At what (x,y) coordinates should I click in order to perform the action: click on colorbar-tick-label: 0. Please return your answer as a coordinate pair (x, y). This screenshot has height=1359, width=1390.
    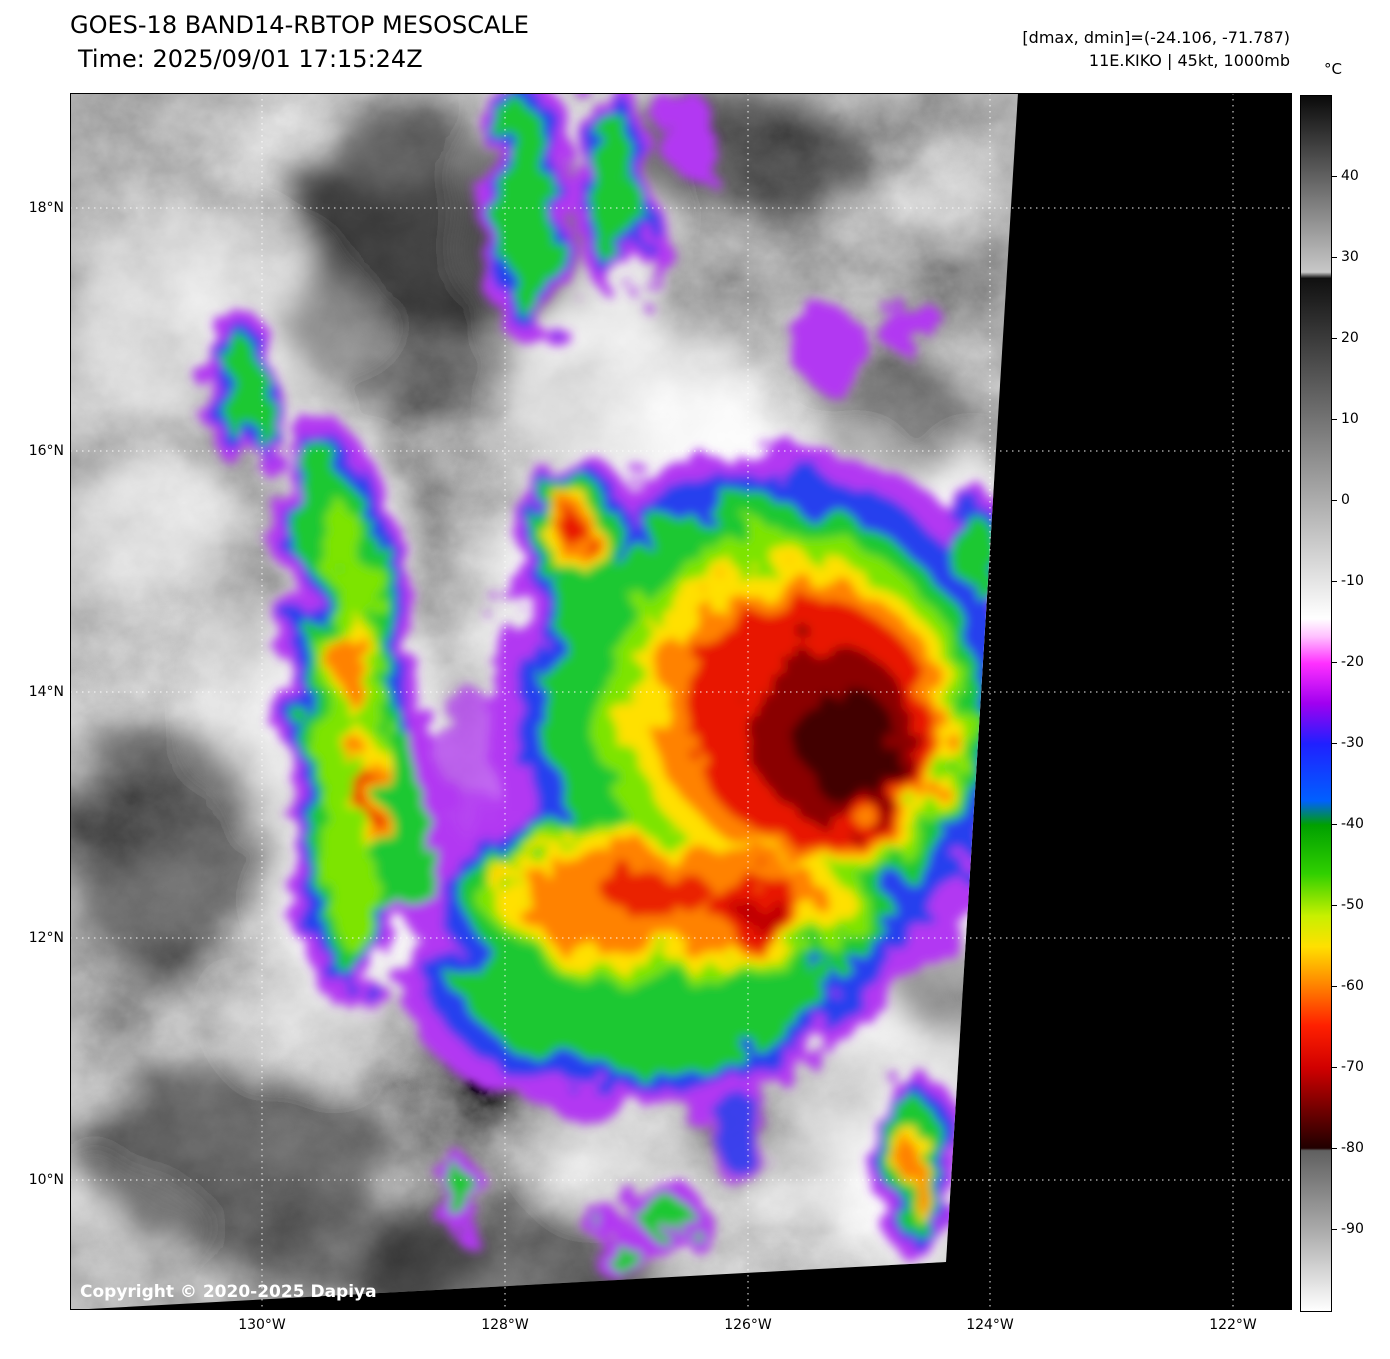
    Looking at the image, I should click on (1345, 500).